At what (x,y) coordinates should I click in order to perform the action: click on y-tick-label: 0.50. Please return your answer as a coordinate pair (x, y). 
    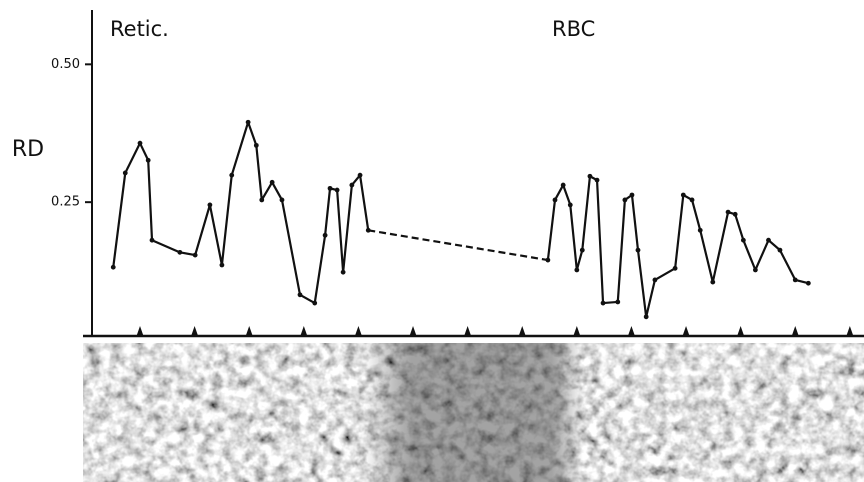
    Looking at the image, I should click on (65, 64).